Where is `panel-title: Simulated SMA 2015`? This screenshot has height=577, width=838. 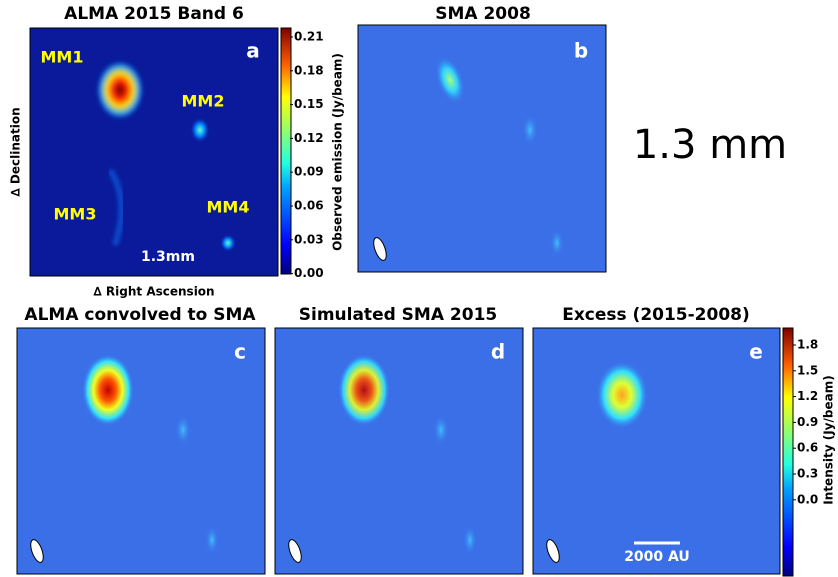
panel-title: Simulated SMA 2015 is located at coordinates (398, 315).